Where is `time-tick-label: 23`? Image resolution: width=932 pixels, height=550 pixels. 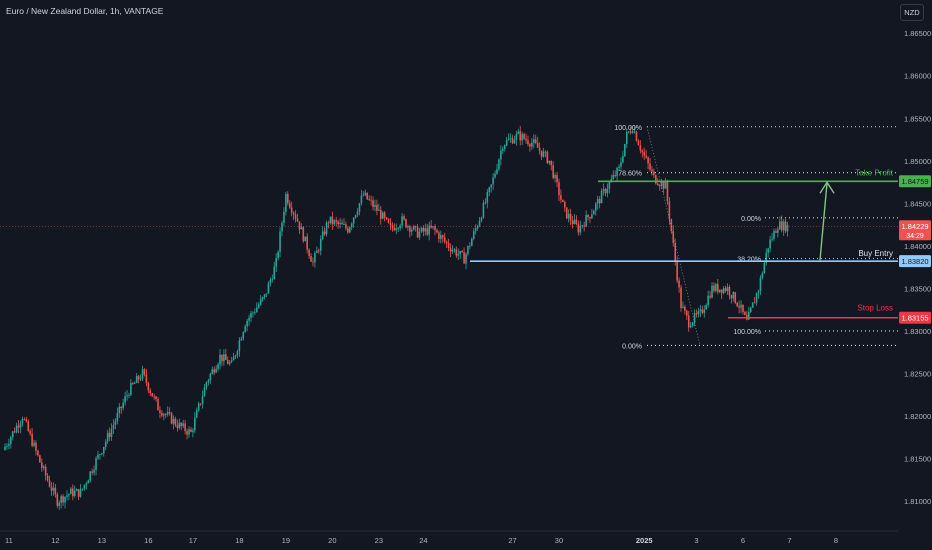 time-tick-label: 23 is located at coordinates (379, 540).